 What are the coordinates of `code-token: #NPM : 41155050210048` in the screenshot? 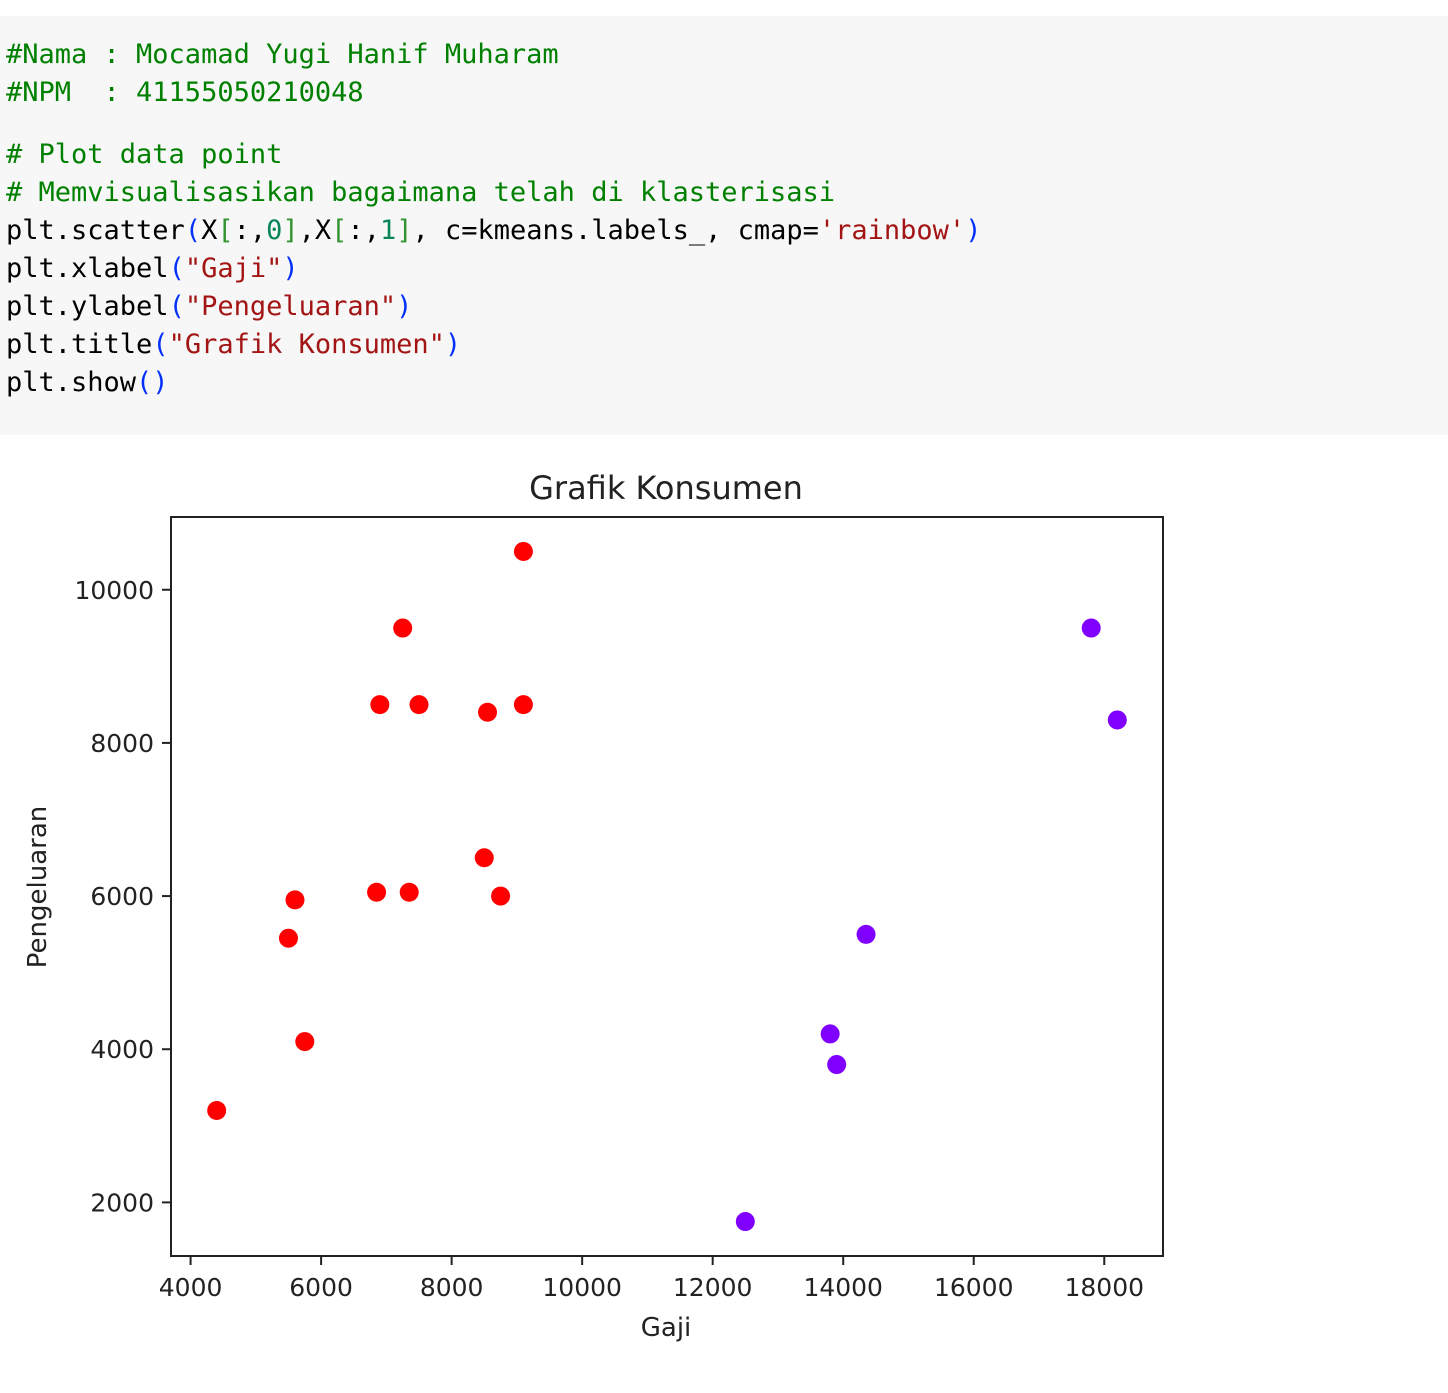 It's located at (185, 92).